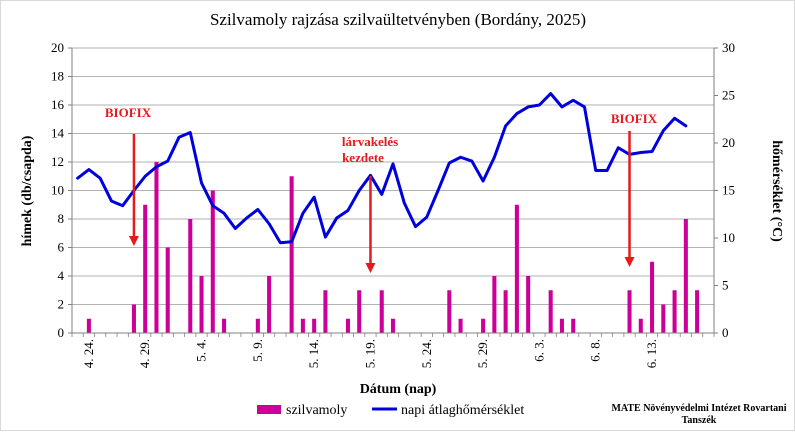  Describe the element at coordinates (725, 285) in the screenshot. I see `y-right-tick-label: 5` at that location.